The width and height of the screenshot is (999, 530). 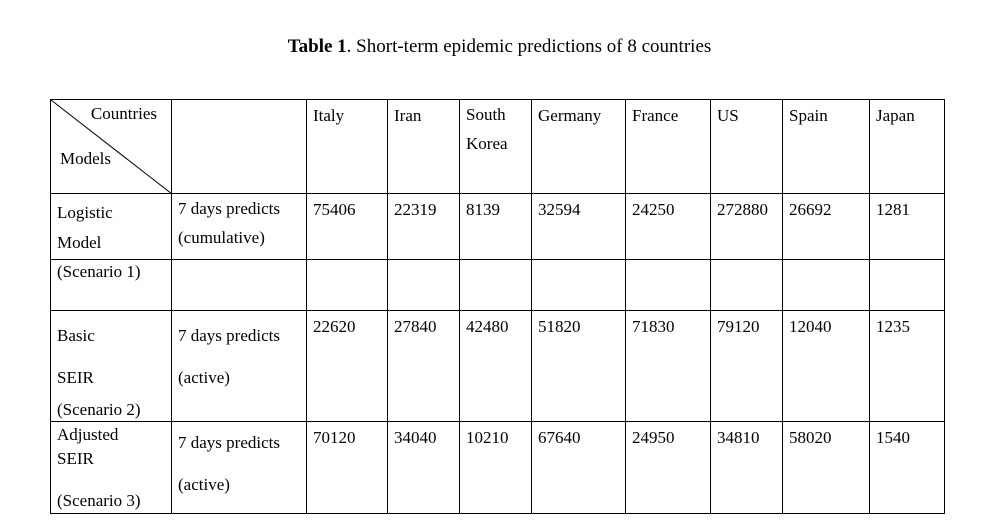 I want to click on diagonal-divider, so click(x=111, y=147).